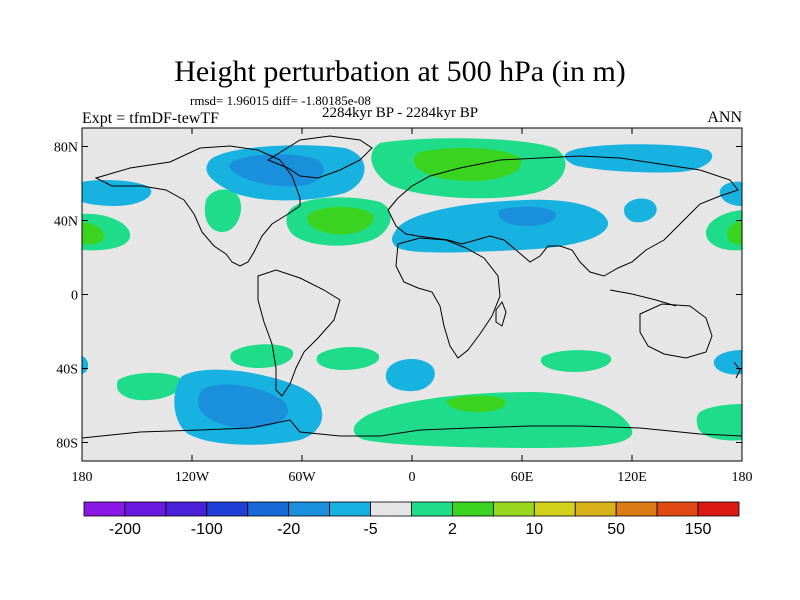 The image size is (800, 600). Describe the element at coordinates (276, 170) in the screenshot. I see `anomaly-negative-arctic-canada-core` at that location.